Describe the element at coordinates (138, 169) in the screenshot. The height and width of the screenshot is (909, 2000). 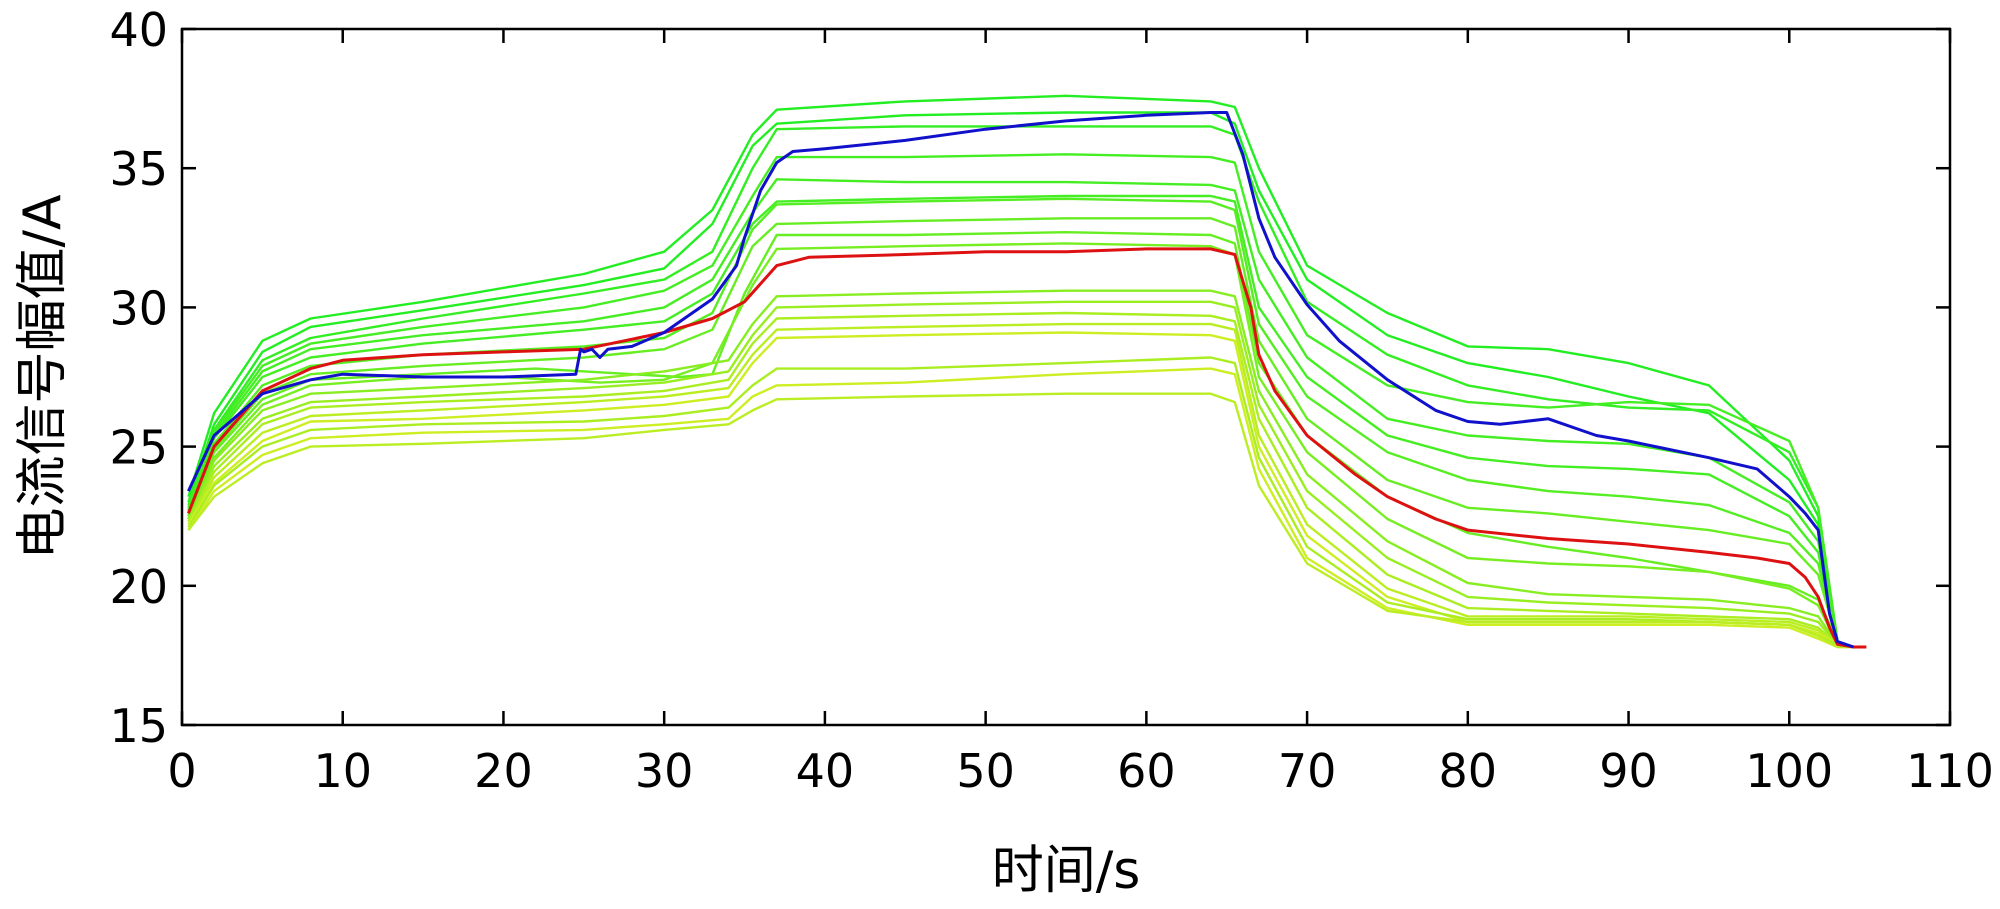
I see `y-tick-label: 35` at that location.